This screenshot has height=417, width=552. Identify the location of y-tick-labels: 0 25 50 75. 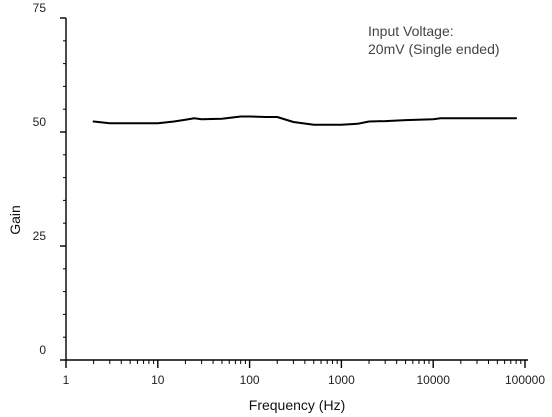
(40, 179).